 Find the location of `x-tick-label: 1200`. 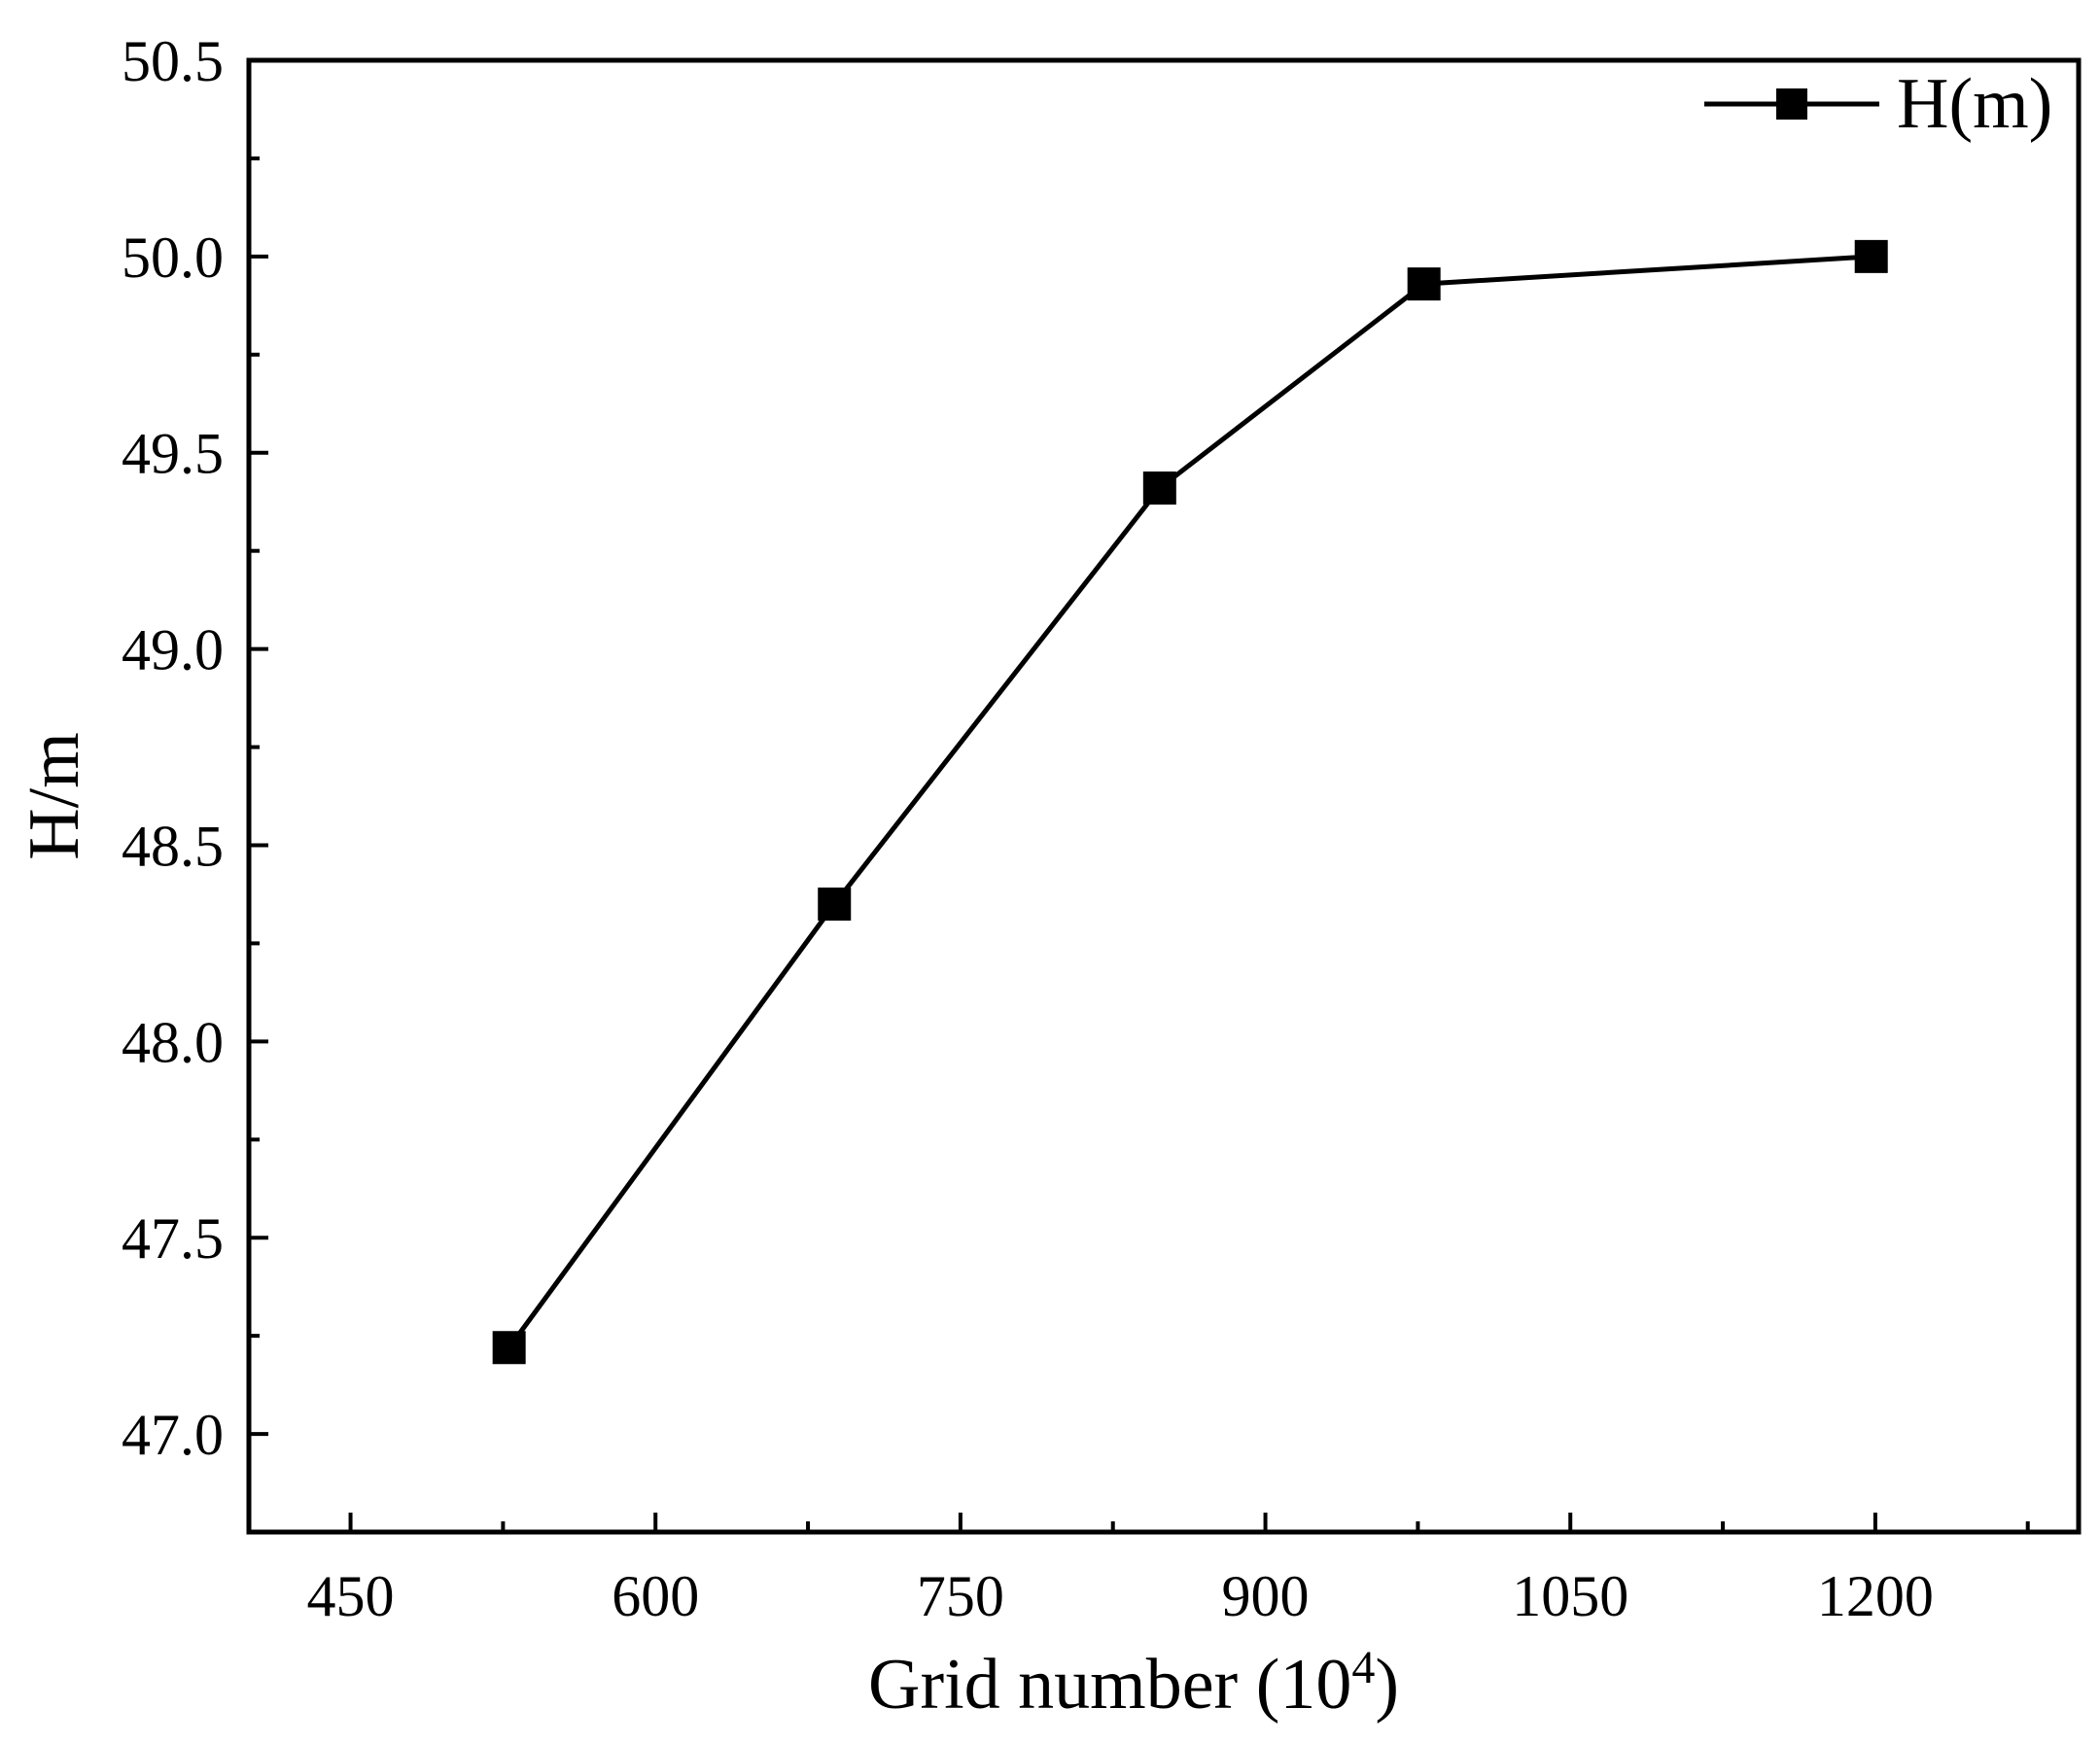

x-tick-label: 1200 is located at coordinates (1875, 1596).